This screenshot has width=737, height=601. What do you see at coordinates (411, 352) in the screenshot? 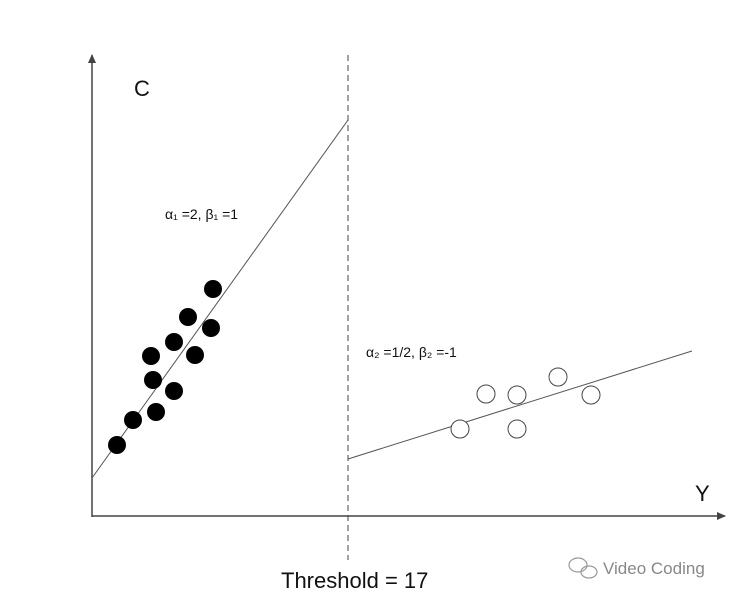
I see `annotation: α₂ =1/2, β₂ =-1` at bounding box center [411, 352].